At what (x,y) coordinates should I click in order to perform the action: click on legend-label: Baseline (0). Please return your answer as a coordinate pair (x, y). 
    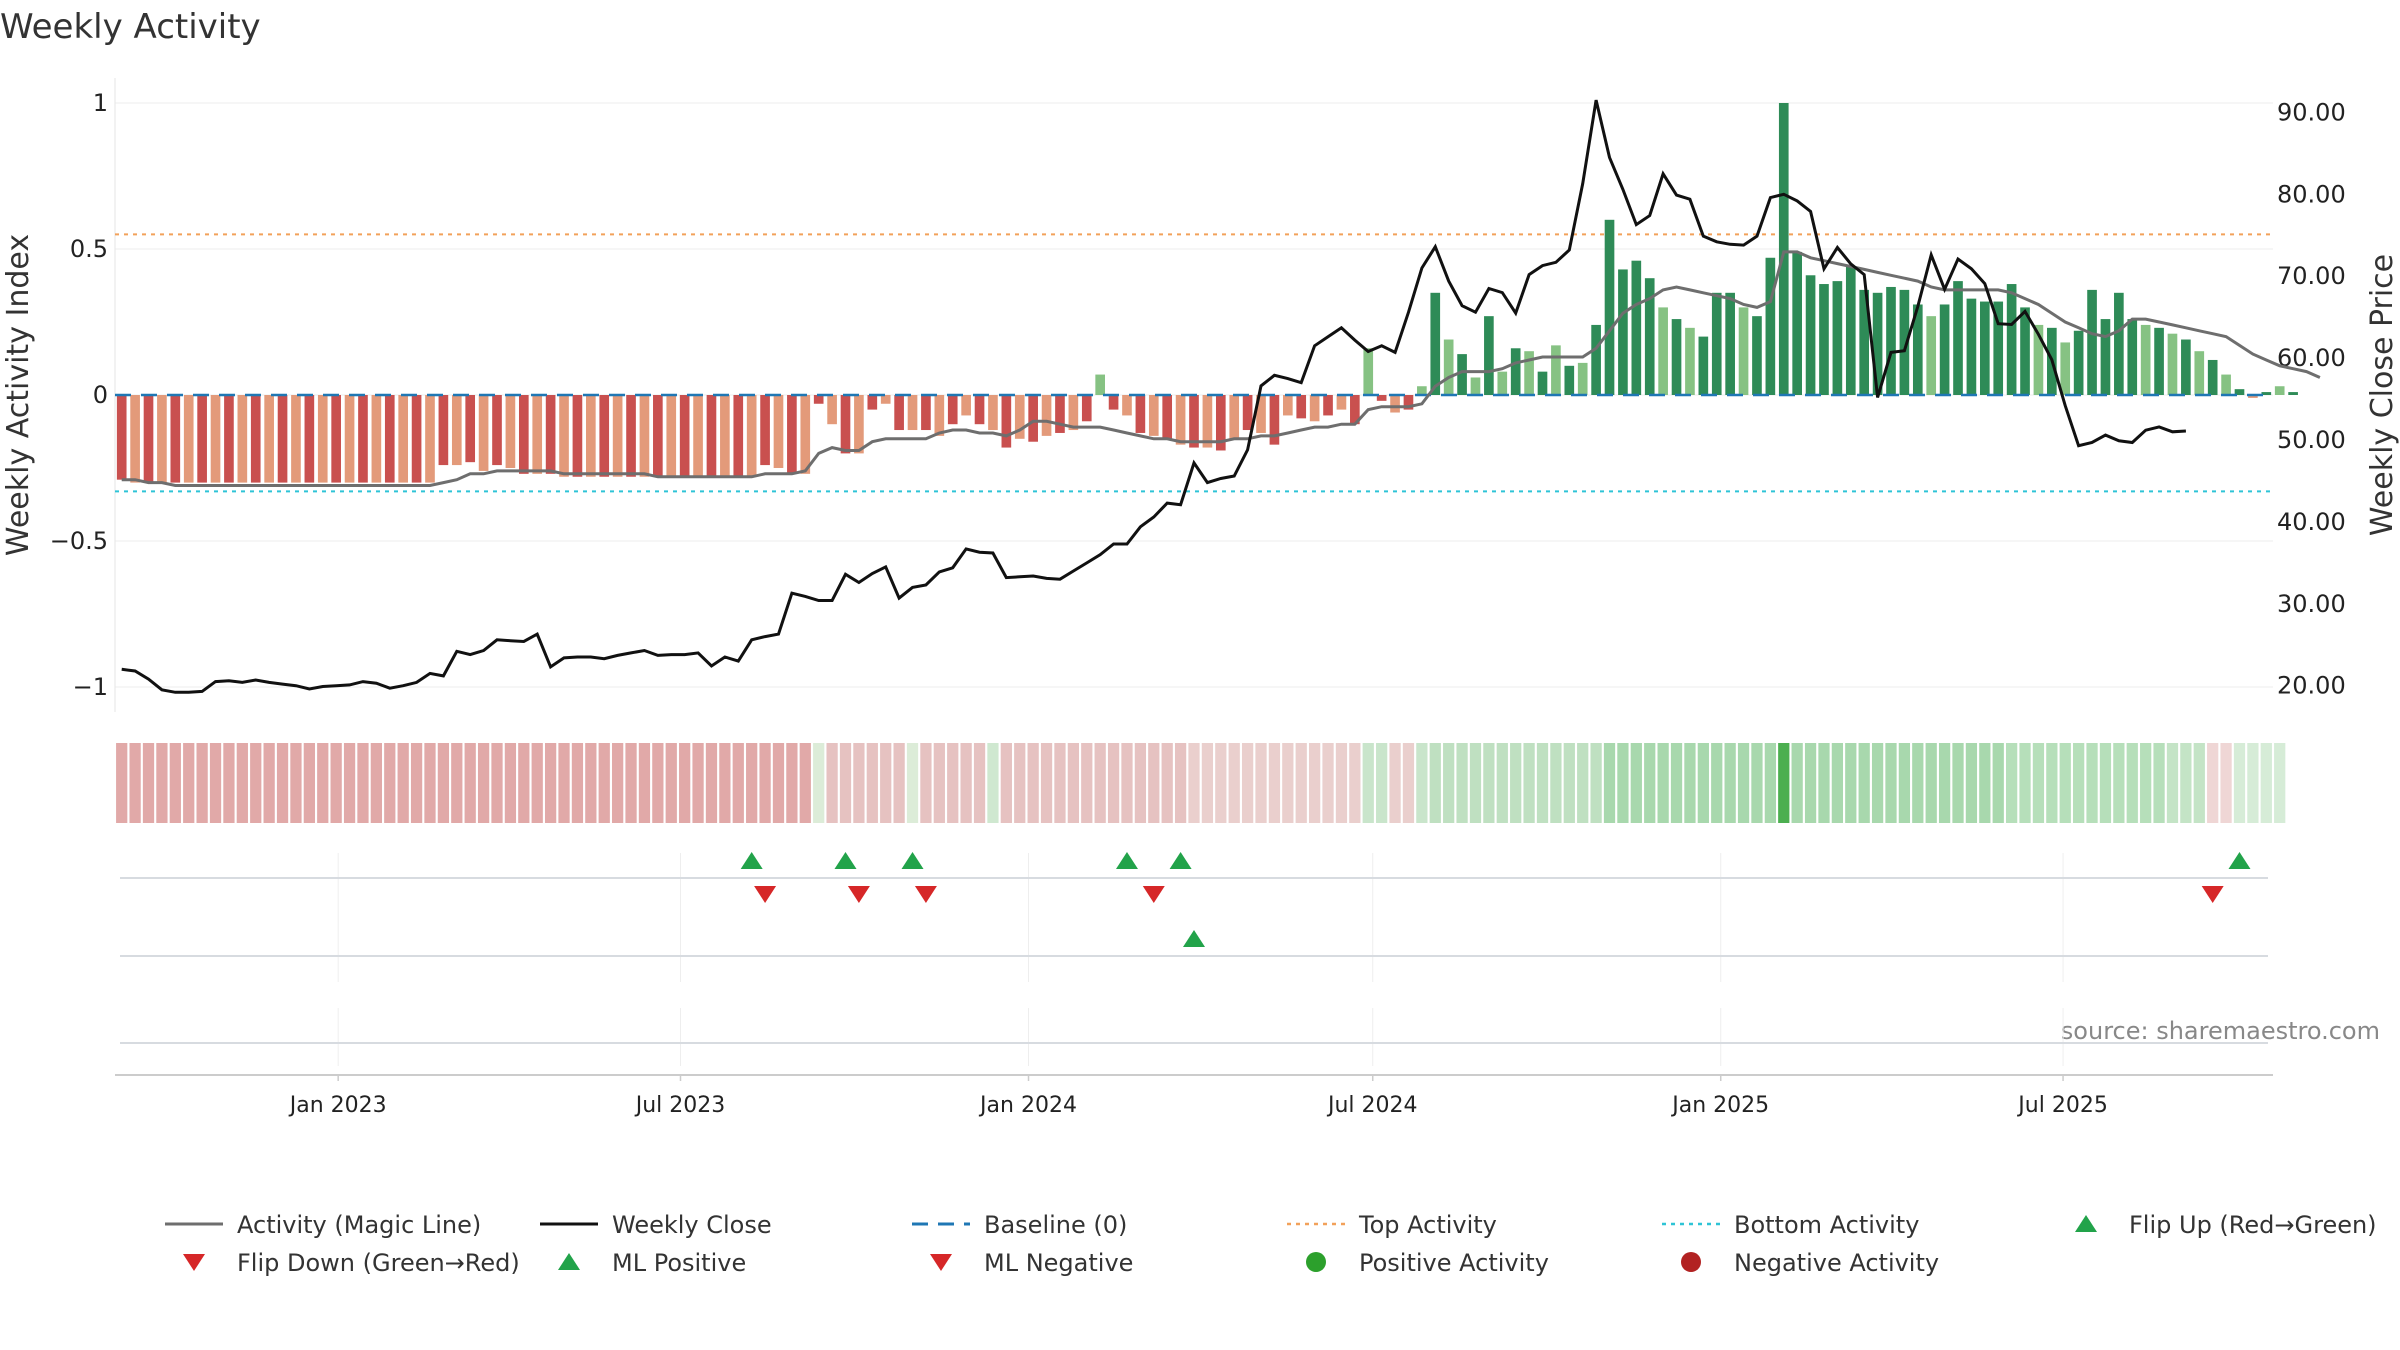
    Looking at the image, I should click on (1055, 1225).